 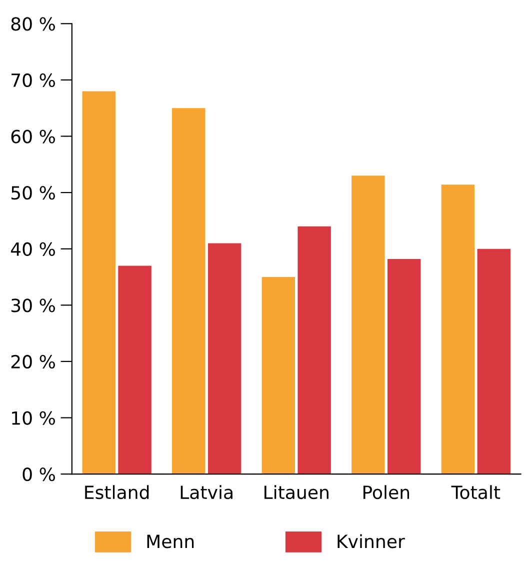 I want to click on y-tick-label: 80 %, so click(x=33, y=24).